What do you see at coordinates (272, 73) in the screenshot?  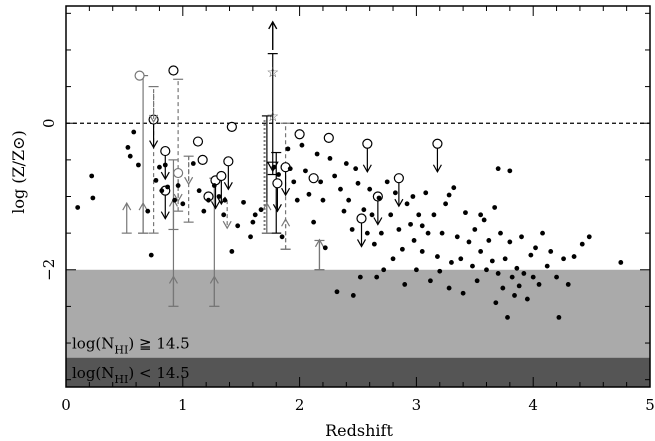 I see `star-marker-0: ☆` at bounding box center [272, 73].